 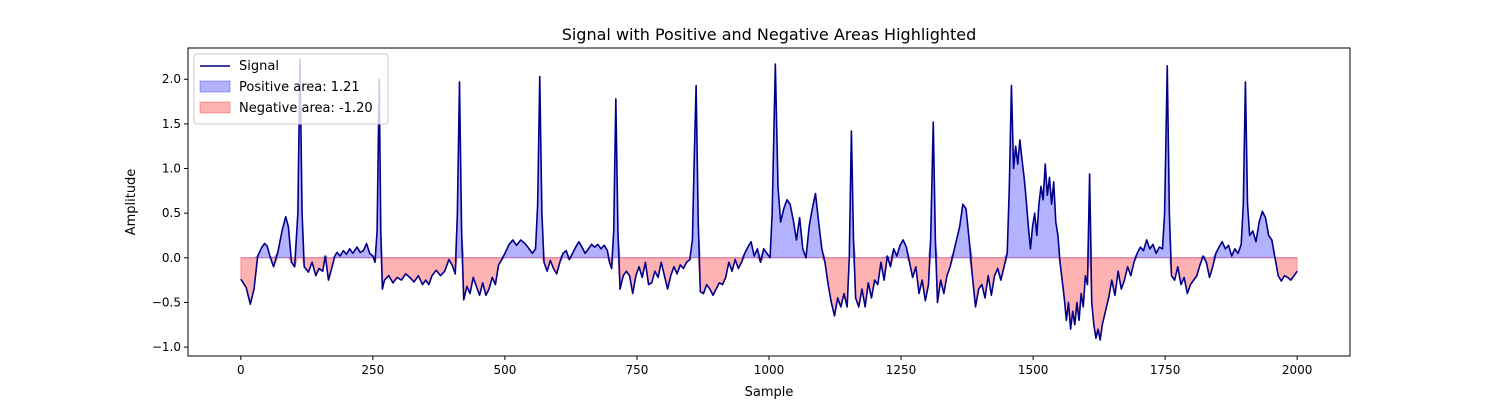 I want to click on legend-label-signal: Signal, so click(x=259, y=66).